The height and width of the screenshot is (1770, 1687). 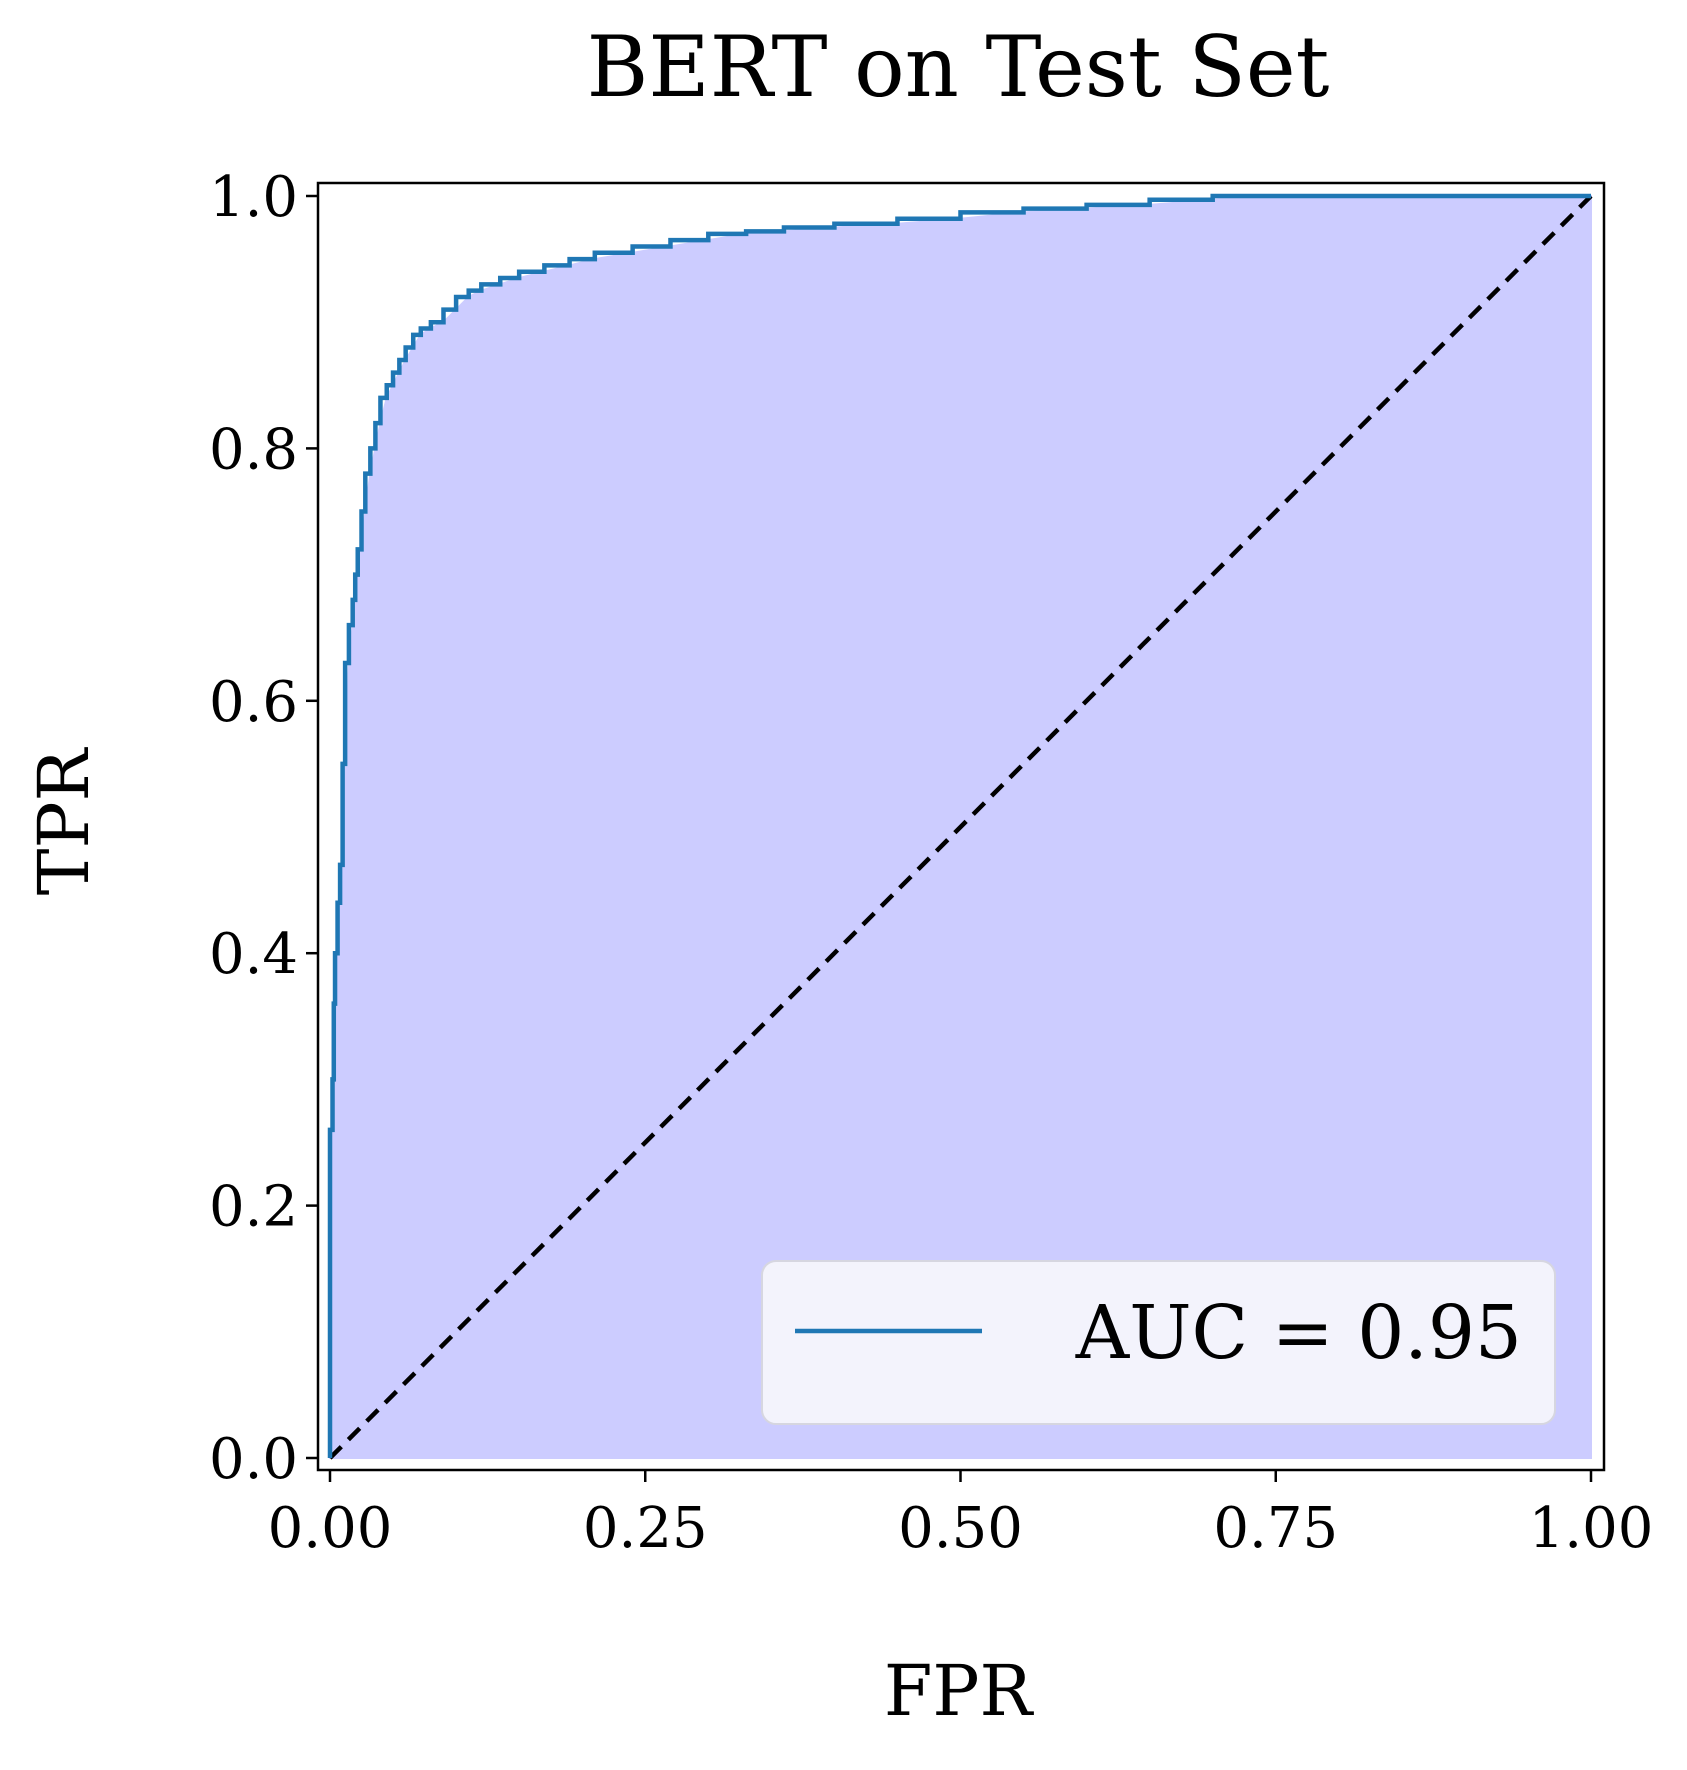 What do you see at coordinates (960, 1528) in the screenshot?
I see `x-tick-label: 0.50` at bounding box center [960, 1528].